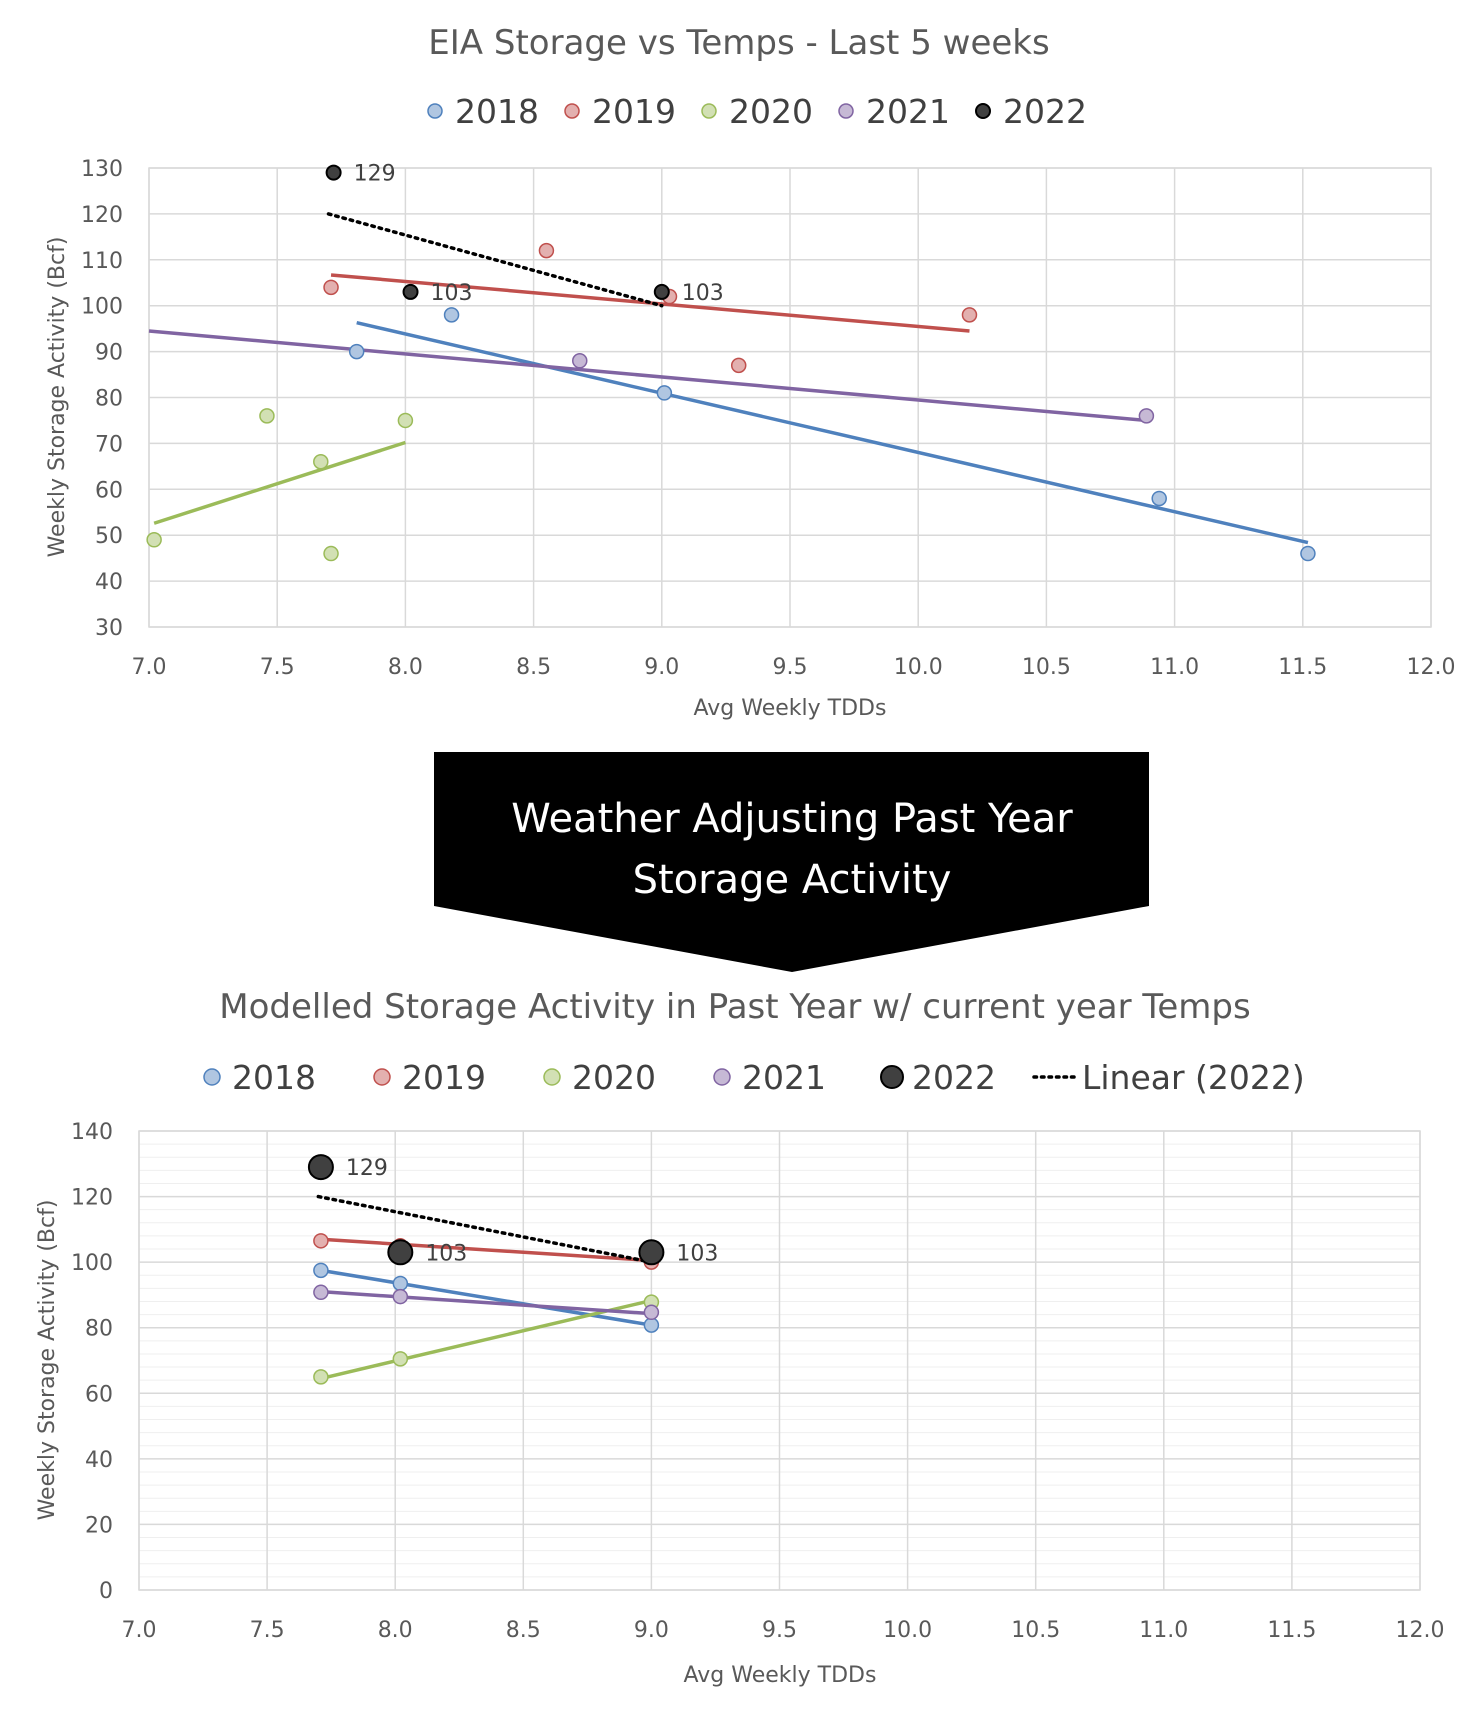  What do you see at coordinates (47, 1360) in the screenshot?
I see `chart2-y-axis-label: Weekly Storage Activity (Bcf)` at bounding box center [47, 1360].